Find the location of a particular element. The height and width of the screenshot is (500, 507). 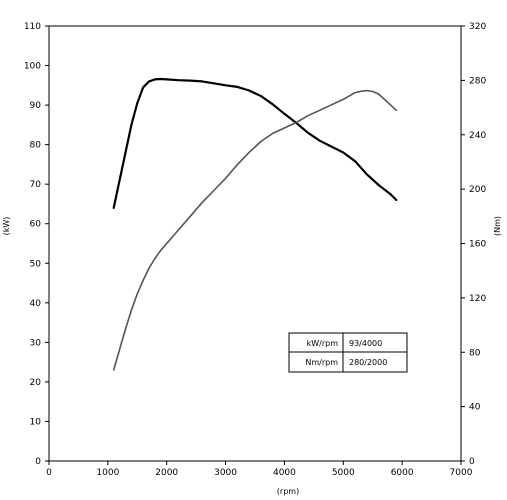

right-y-tick-label: 200 is located at coordinates (477, 190).